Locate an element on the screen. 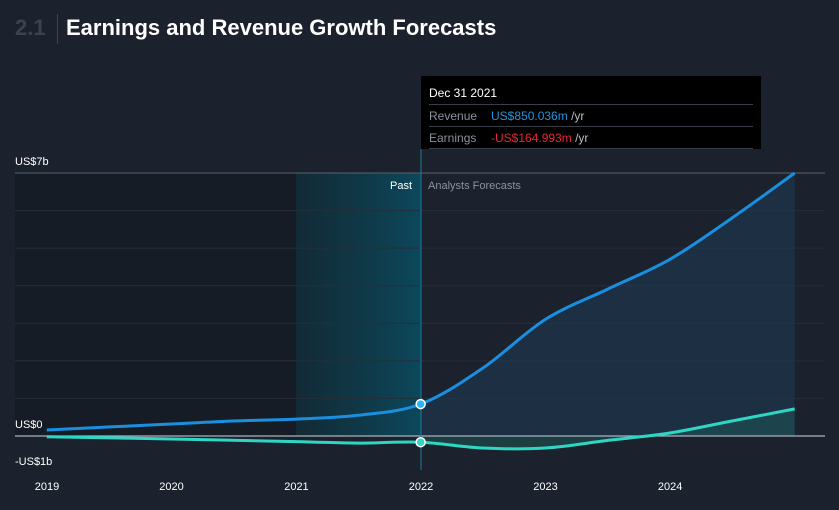  past-label: Past is located at coordinates (401, 186).